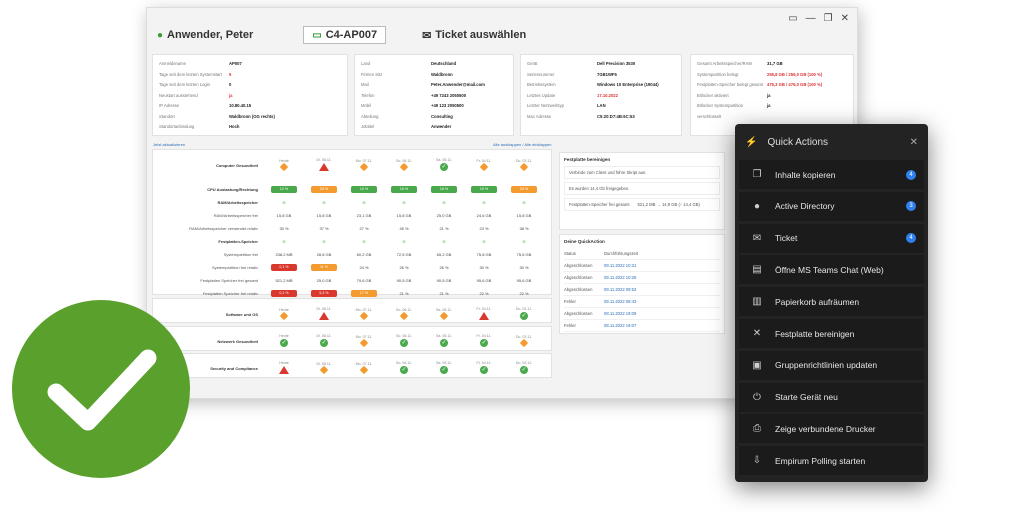 This screenshot has width=1024, height=512. I want to click on restore-icon: ❐, so click(828, 18).